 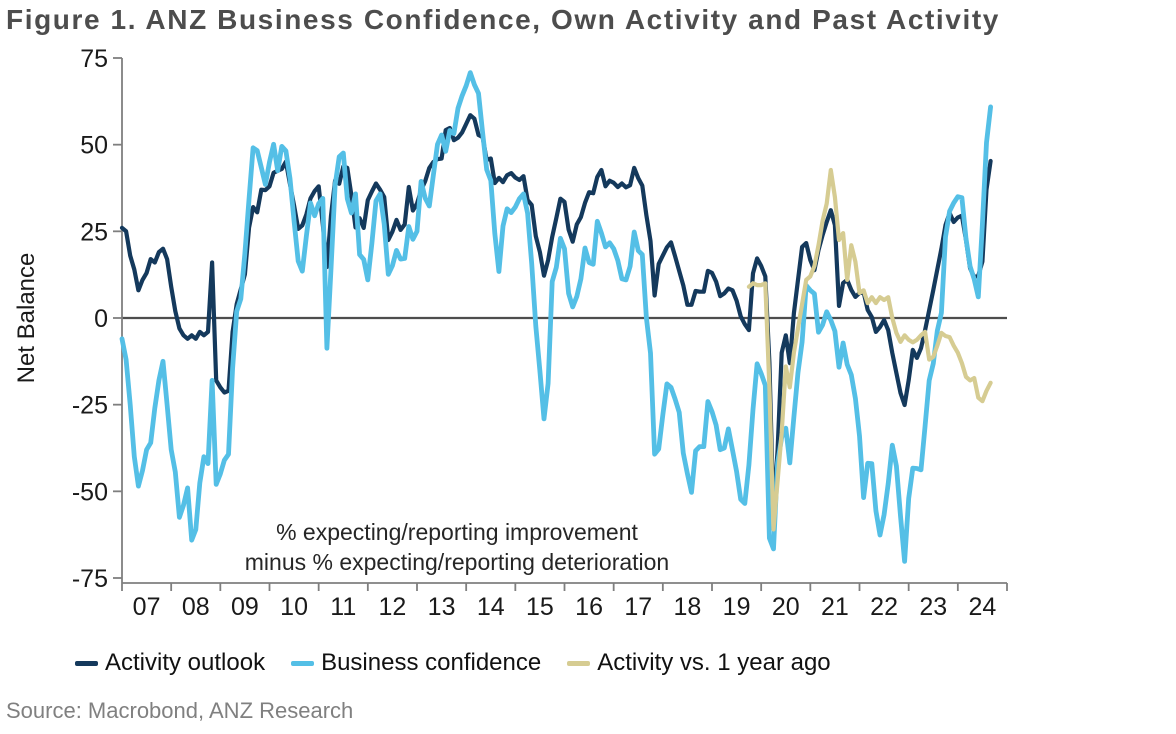 What do you see at coordinates (147, 607) in the screenshot?
I see `x-axis-tick-label: 07` at bounding box center [147, 607].